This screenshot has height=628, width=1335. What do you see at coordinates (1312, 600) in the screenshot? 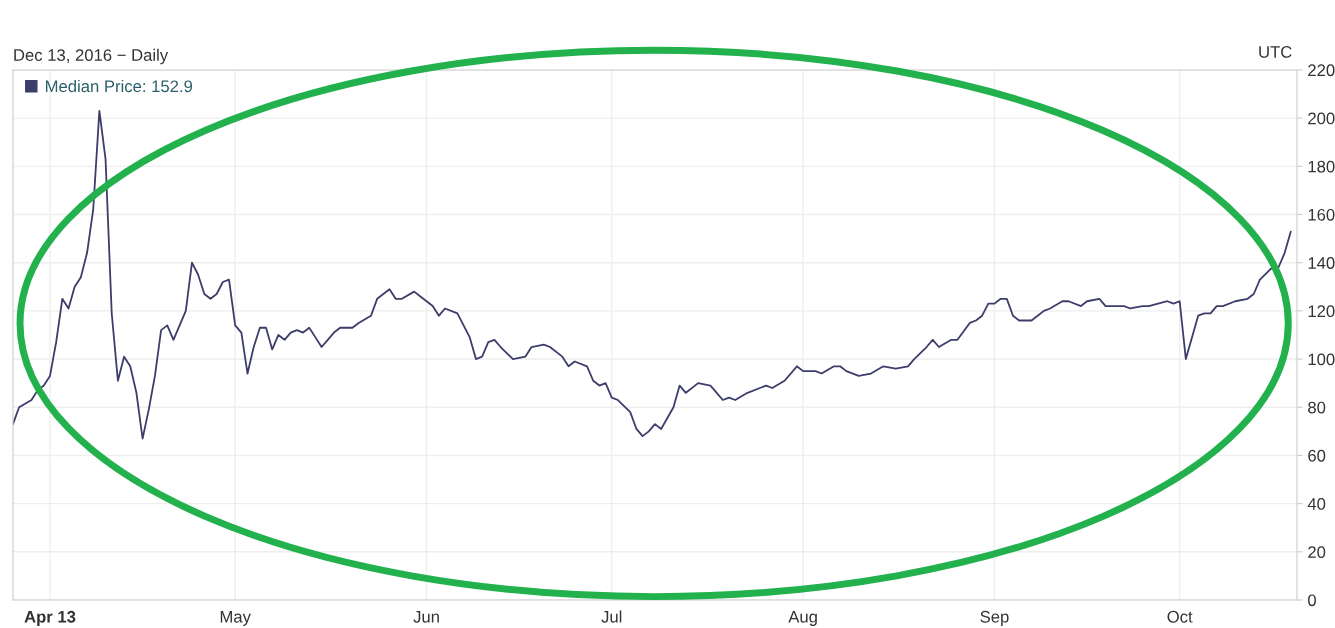
I see `y-tick-label: 0` at bounding box center [1312, 600].